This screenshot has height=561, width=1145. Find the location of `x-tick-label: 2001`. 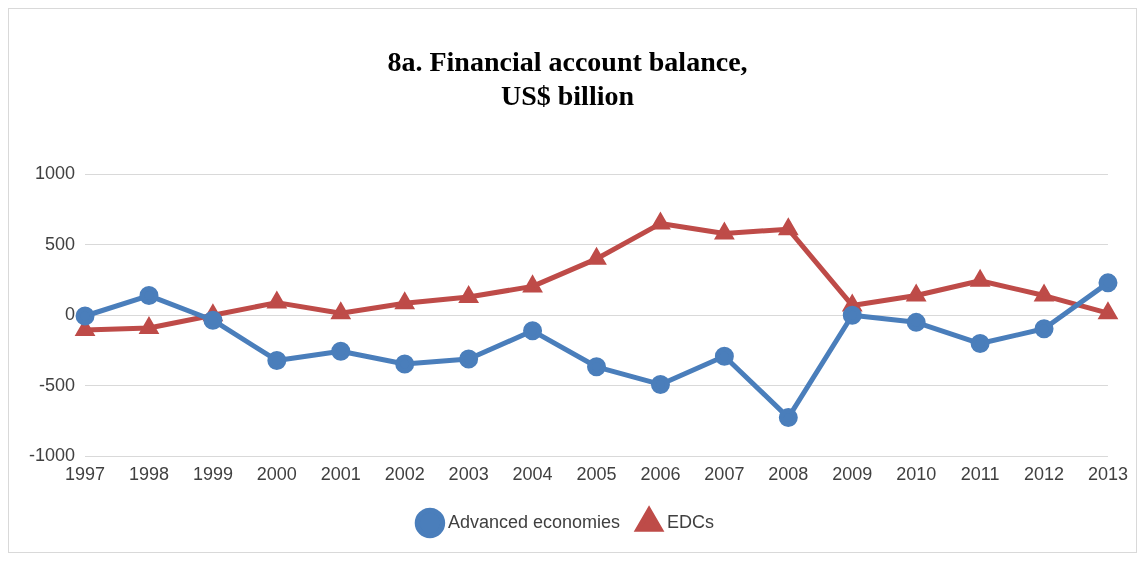

x-tick-label: 2001 is located at coordinates (340, 474).